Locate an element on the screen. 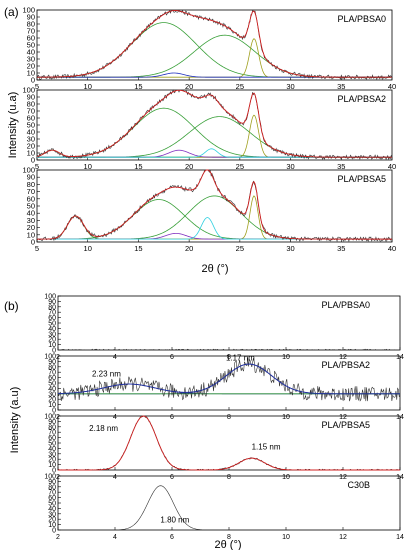 The width and height of the screenshot is (405, 550). x-tick-label: 6 is located at coordinates (172, 537).